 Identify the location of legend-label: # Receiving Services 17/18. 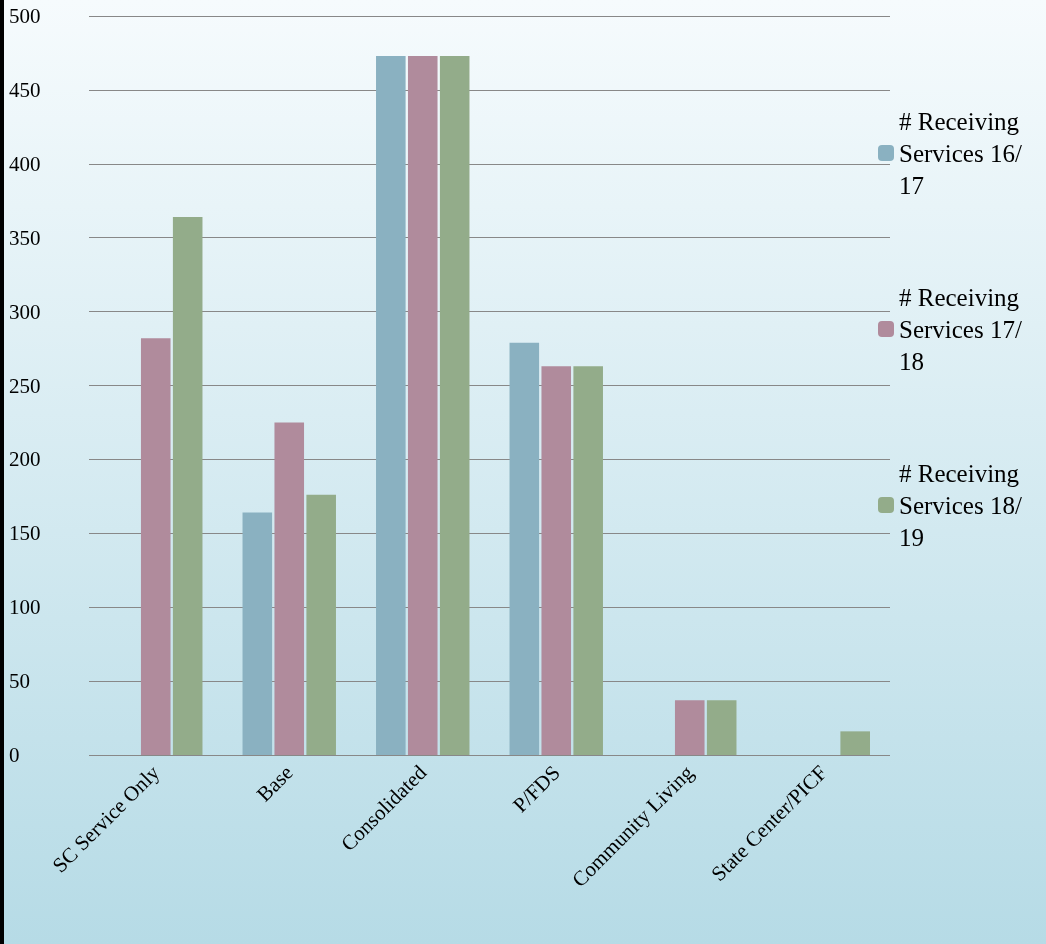
(962, 329).